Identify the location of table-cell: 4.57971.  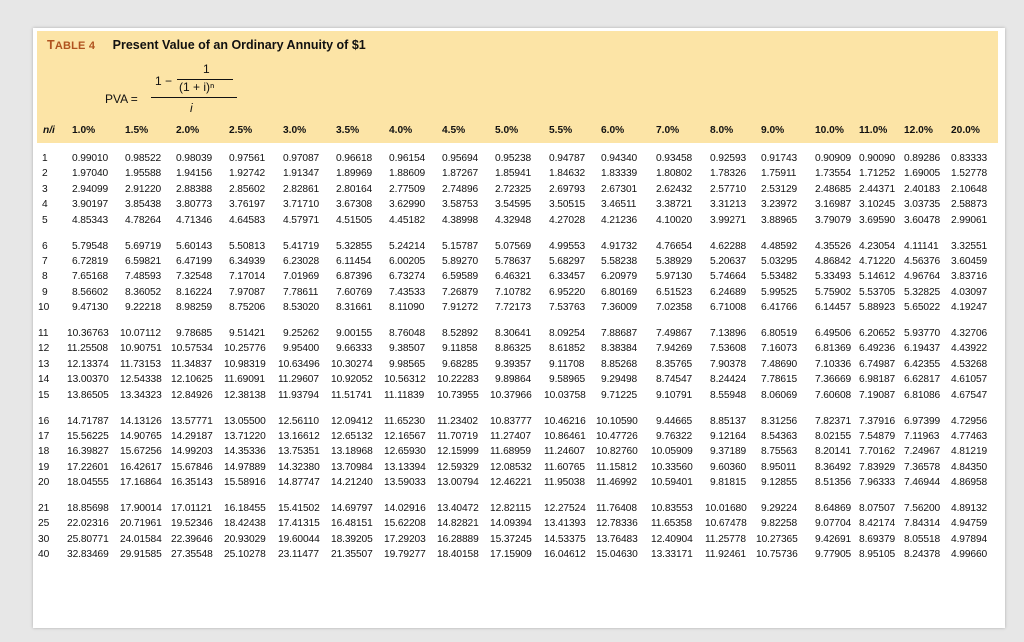
(301, 220).